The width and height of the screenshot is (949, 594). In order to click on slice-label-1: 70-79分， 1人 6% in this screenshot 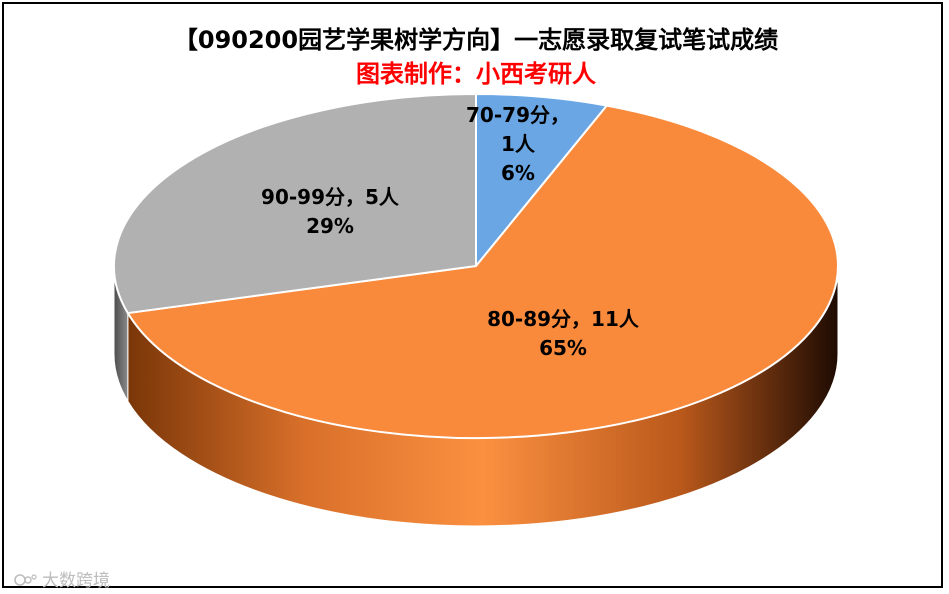, I will do `click(518, 144)`.